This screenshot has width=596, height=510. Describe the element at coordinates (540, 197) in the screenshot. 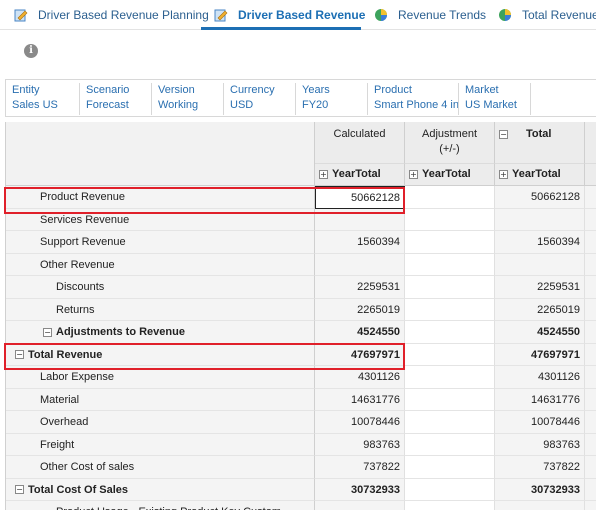

I see `cell-total: 50662128` at that location.